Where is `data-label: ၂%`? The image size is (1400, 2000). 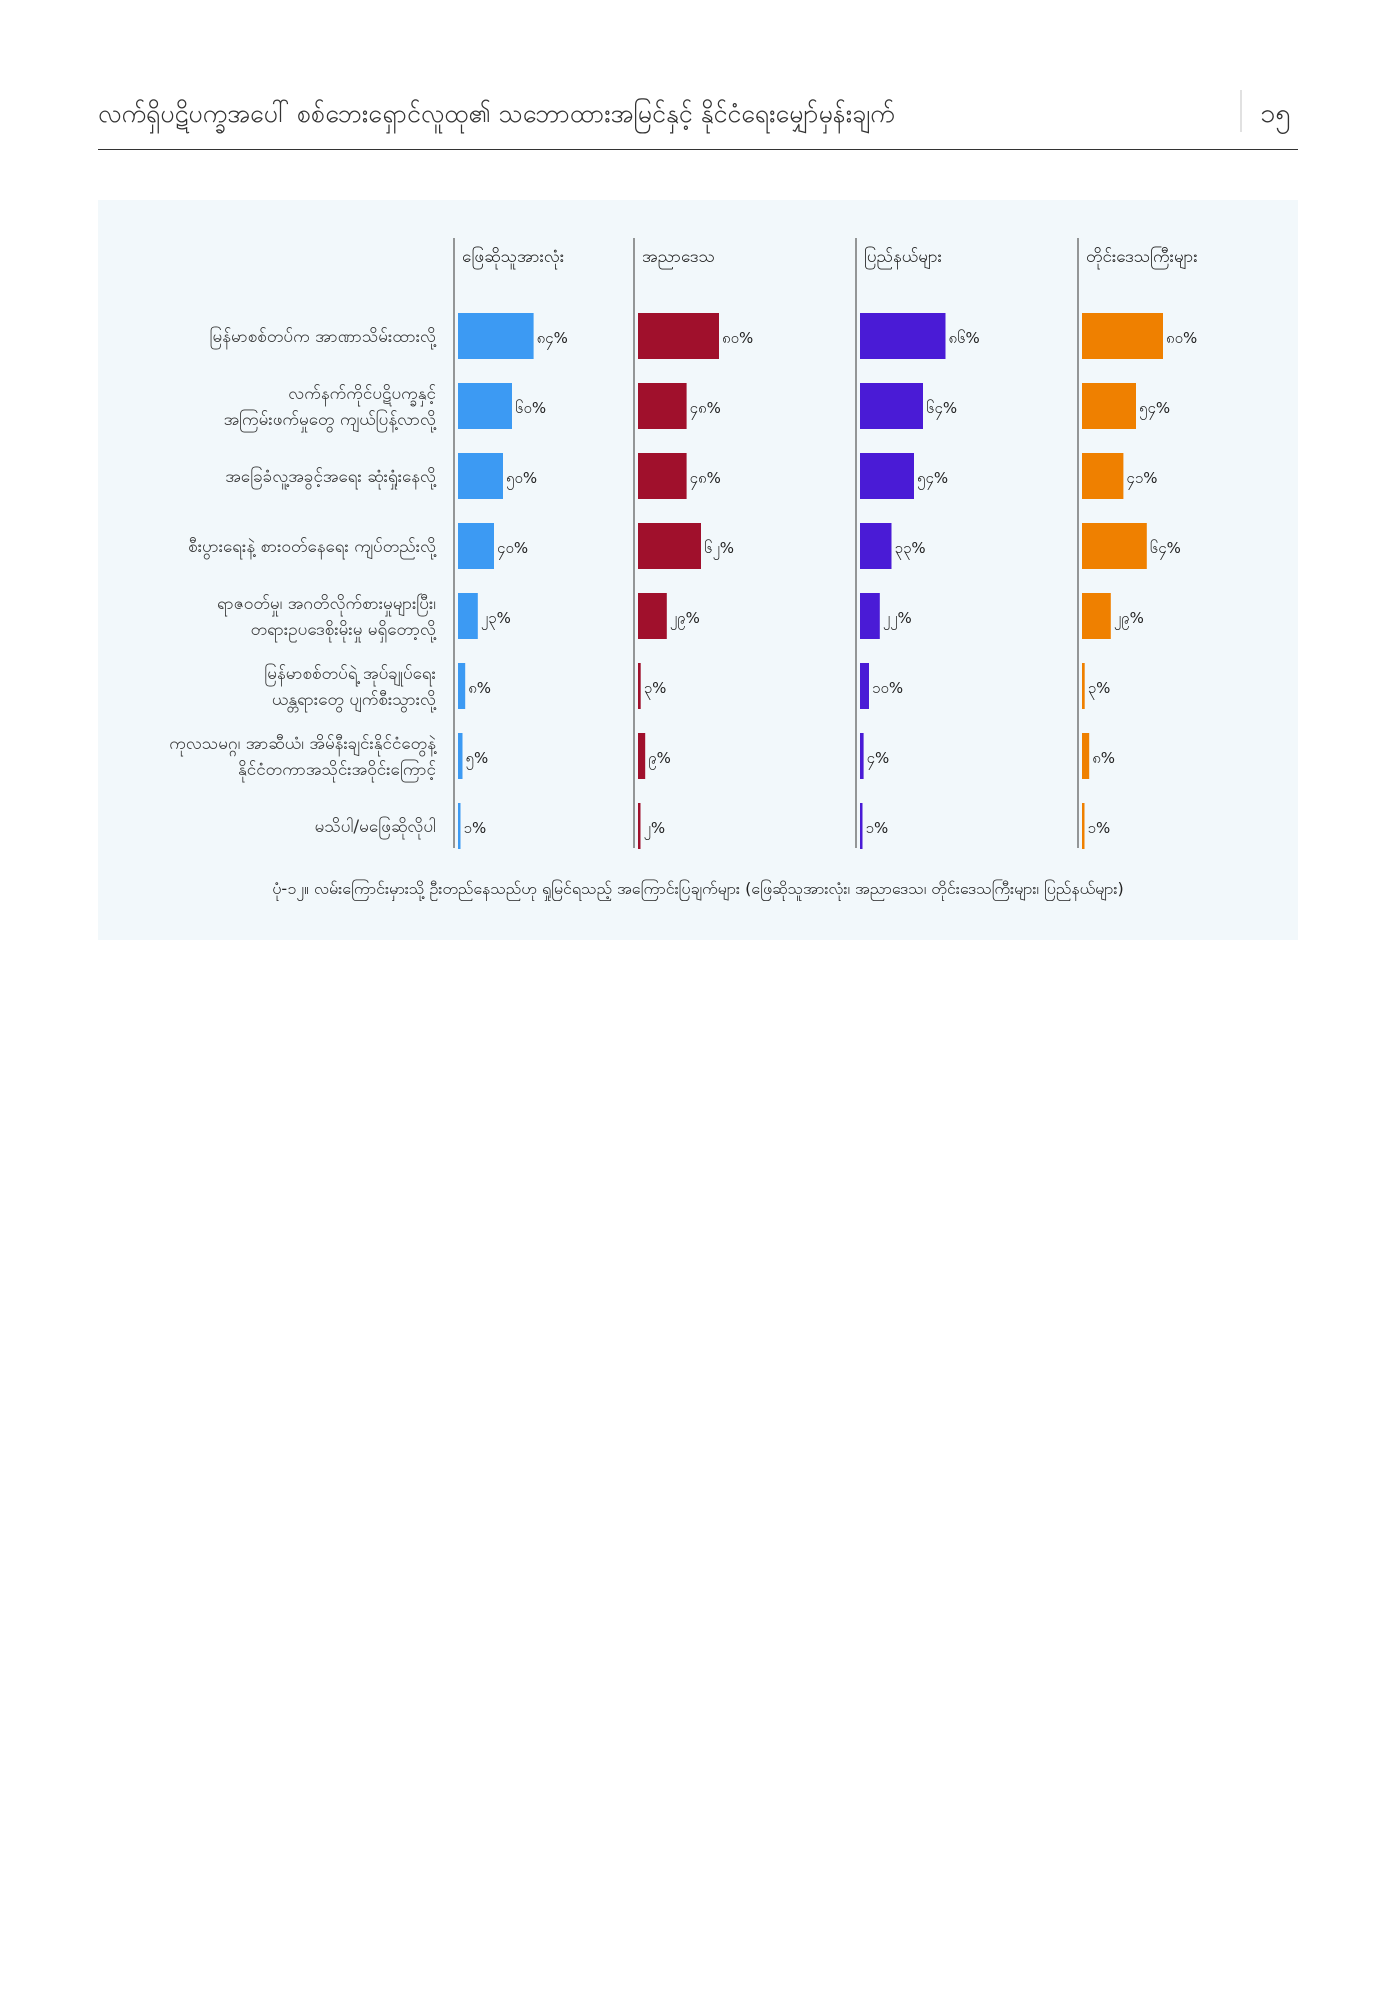 data-label: ၂% is located at coordinates (655, 829).